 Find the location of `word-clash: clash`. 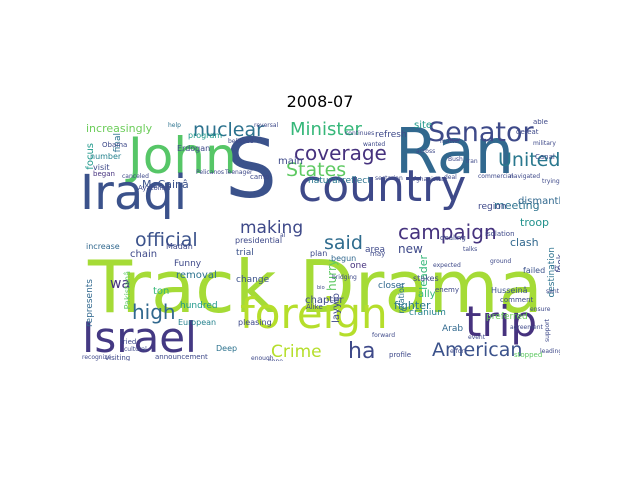

word-clash: clash is located at coordinates (524, 242).